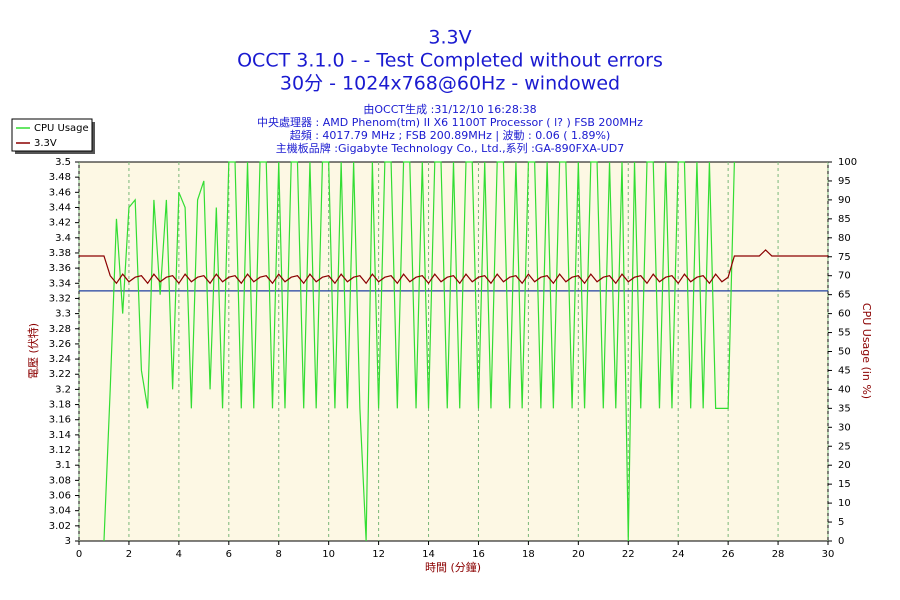 The height and width of the screenshot is (600, 900). I want to click on y2-tick-label: 65, so click(844, 295).